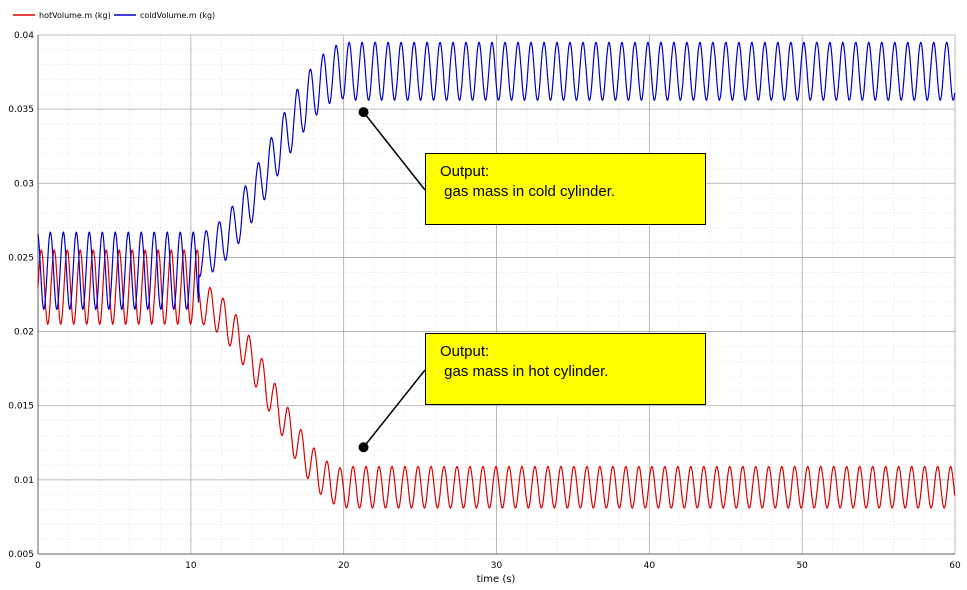 Image resolution: width=967 pixels, height=590 pixels. What do you see at coordinates (344, 566) in the screenshot?
I see `x-tick-label: 20` at bounding box center [344, 566].